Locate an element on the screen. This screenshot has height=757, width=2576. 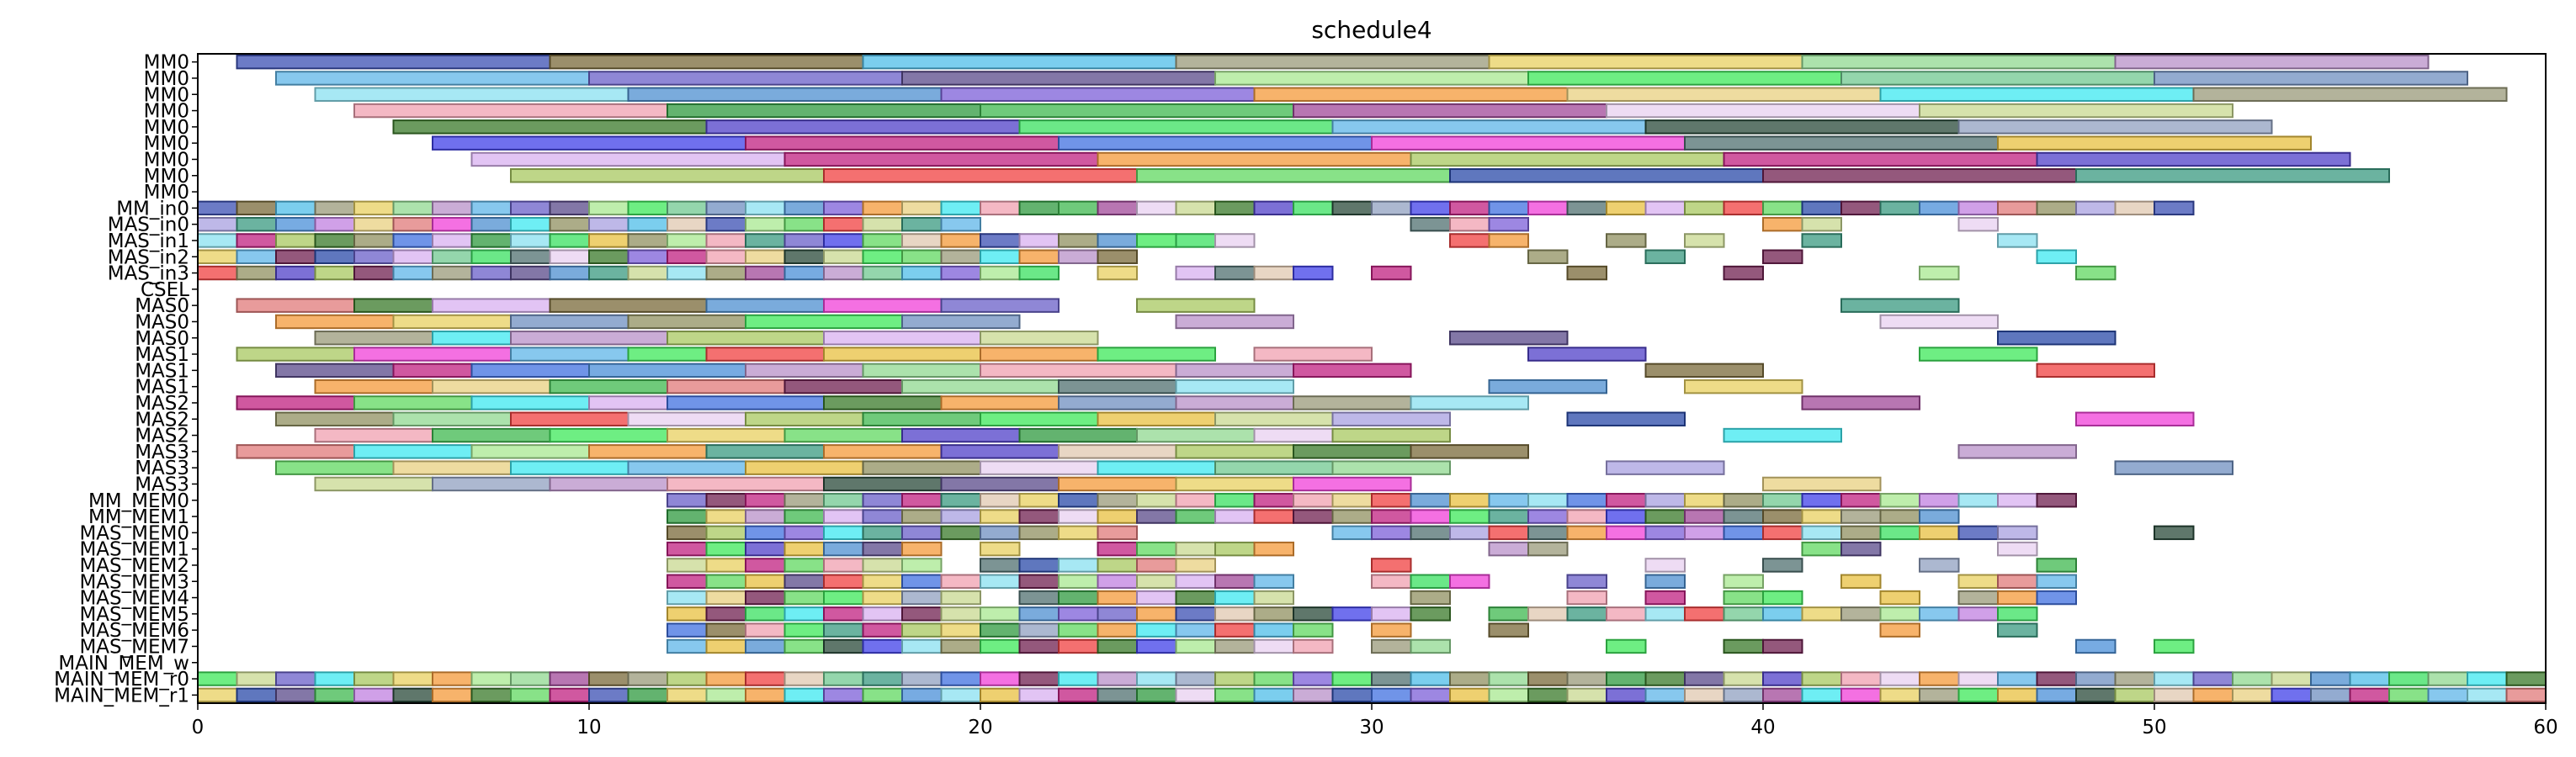
y-tick-label: MAS3 is located at coordinates (162, 452).